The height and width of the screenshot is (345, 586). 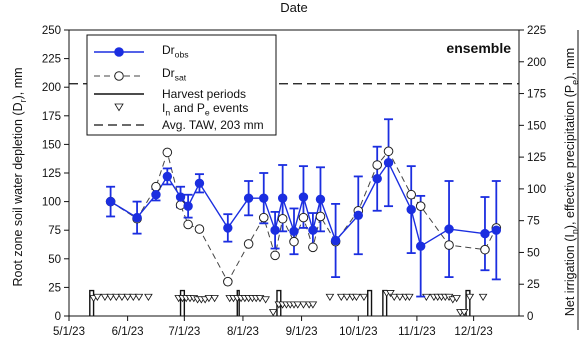 I want to click on y-right-tick-label: 100, so click(x=536, y=190).